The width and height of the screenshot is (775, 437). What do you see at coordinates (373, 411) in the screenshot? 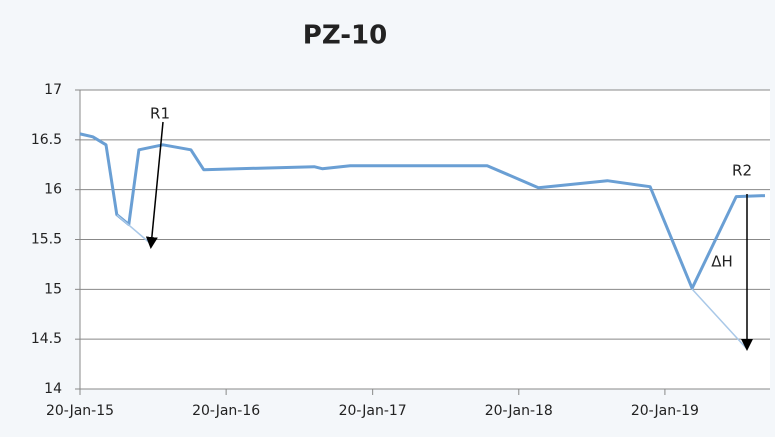
I see `x-tick-label: 20-Jan-17` at bounding box center [373, 411].